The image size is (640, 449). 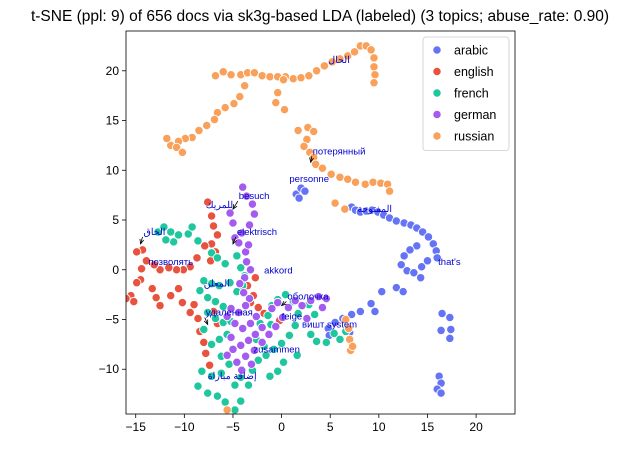 I want to click on y-tick-label: 10, so click(x=113, y=170).